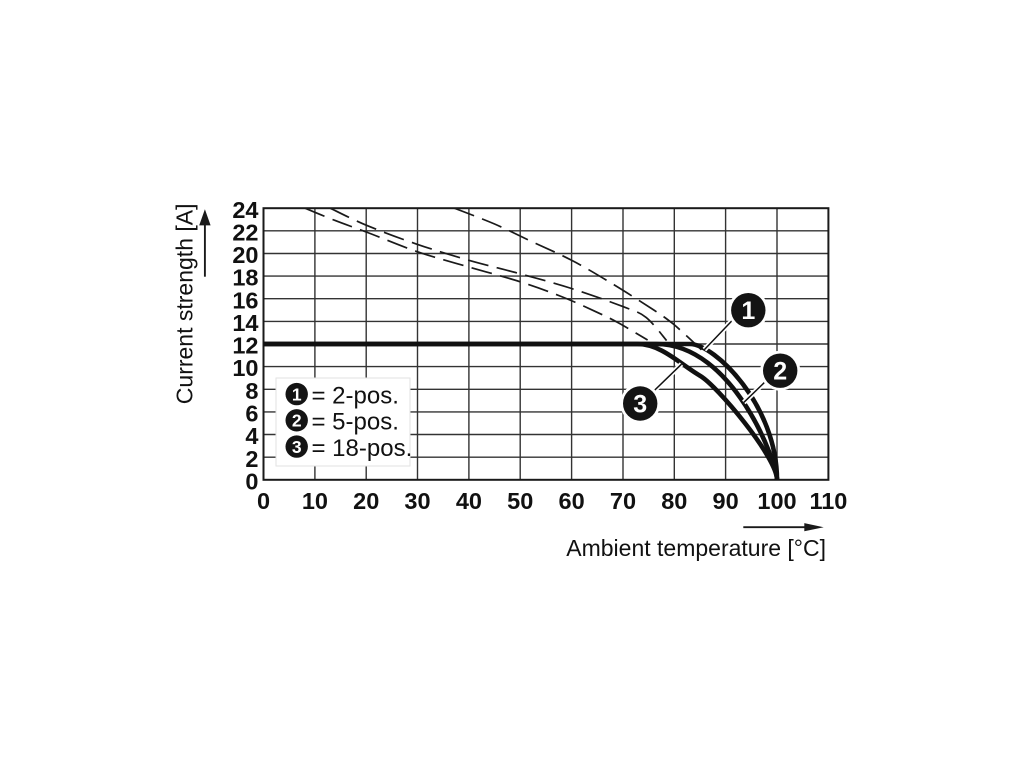  I want to click on svg-text: 30, so click(417, 501).